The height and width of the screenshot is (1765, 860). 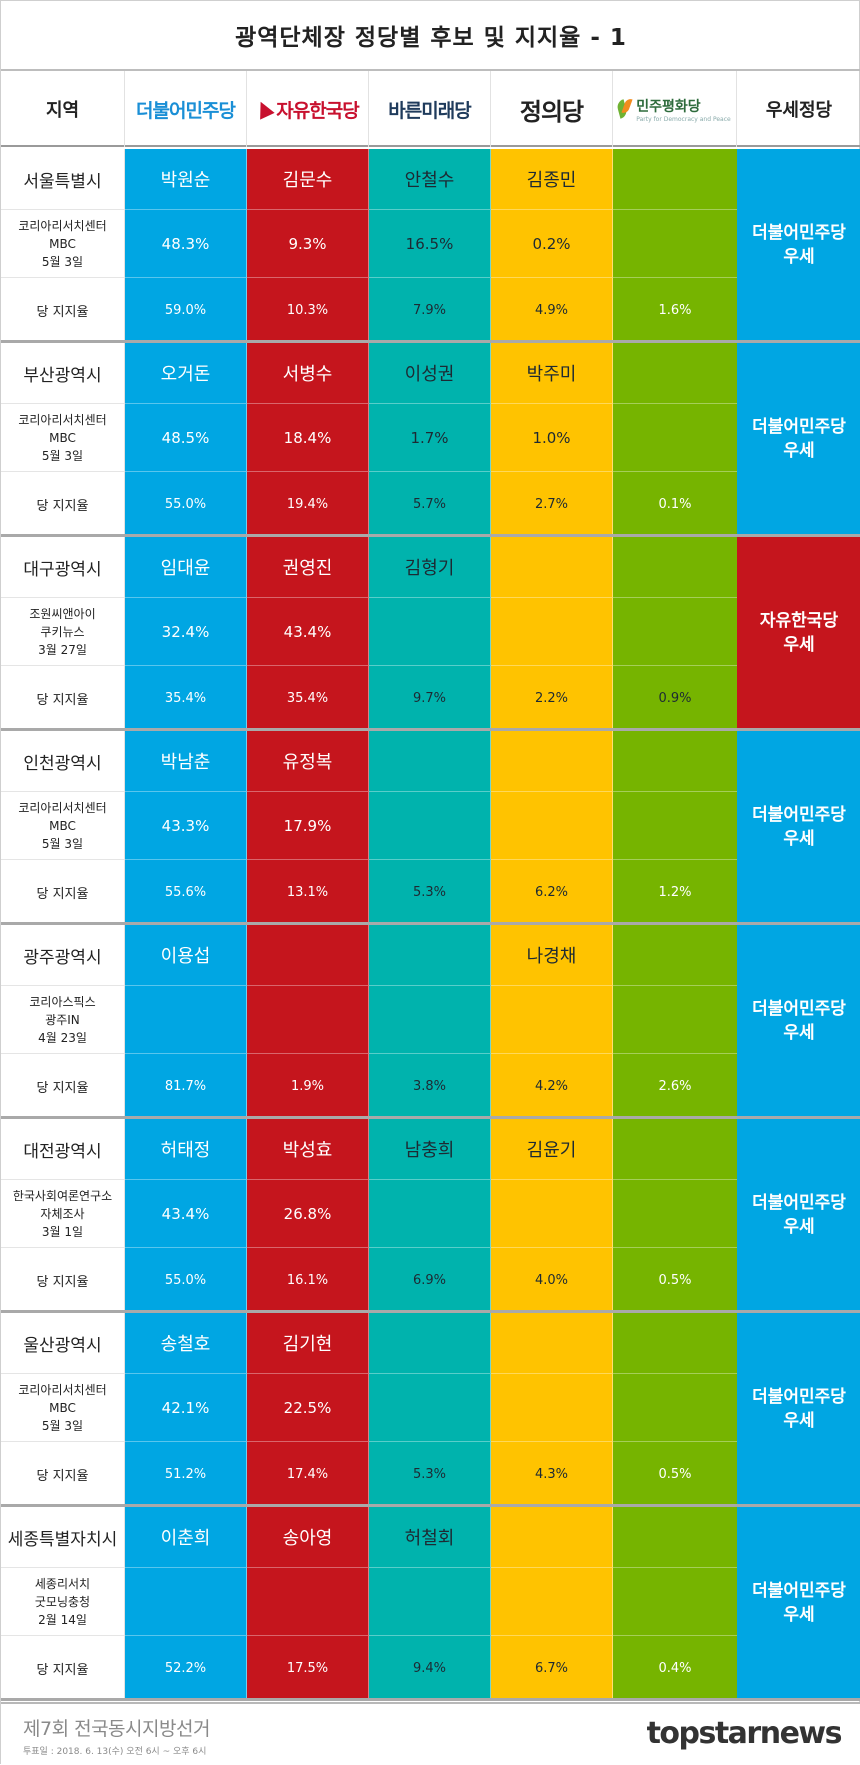 I want to click on party-support-jus: 4.9%, so click(x=552, y=310).